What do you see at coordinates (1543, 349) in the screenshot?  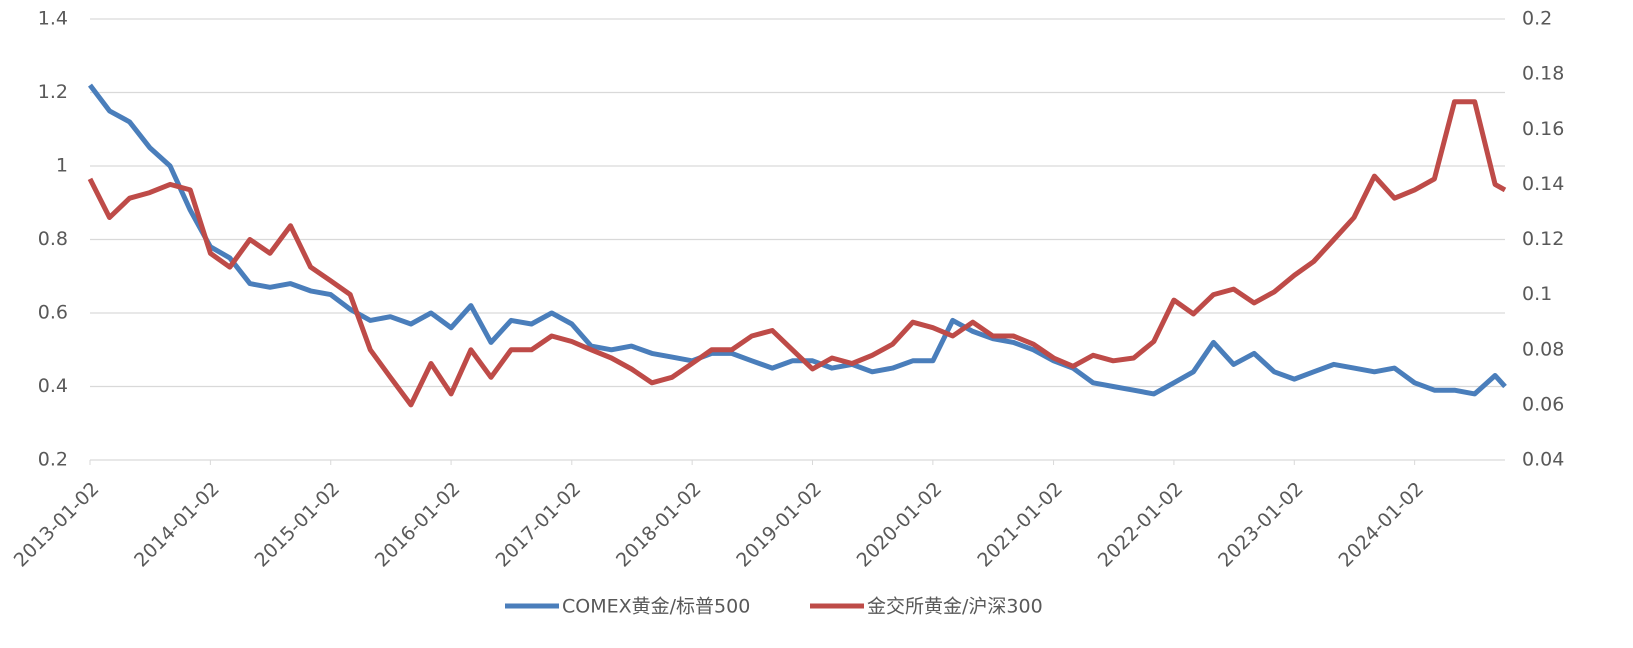 I see `y2-tick-label: 0.08` at bounding box center [1543, 349].